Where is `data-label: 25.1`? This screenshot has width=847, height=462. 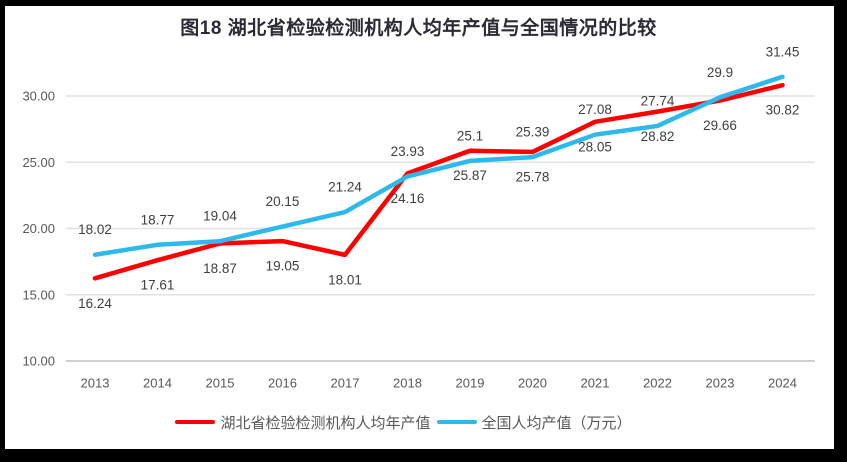
data-label: 25.1 is located at coordinates (470, 135).